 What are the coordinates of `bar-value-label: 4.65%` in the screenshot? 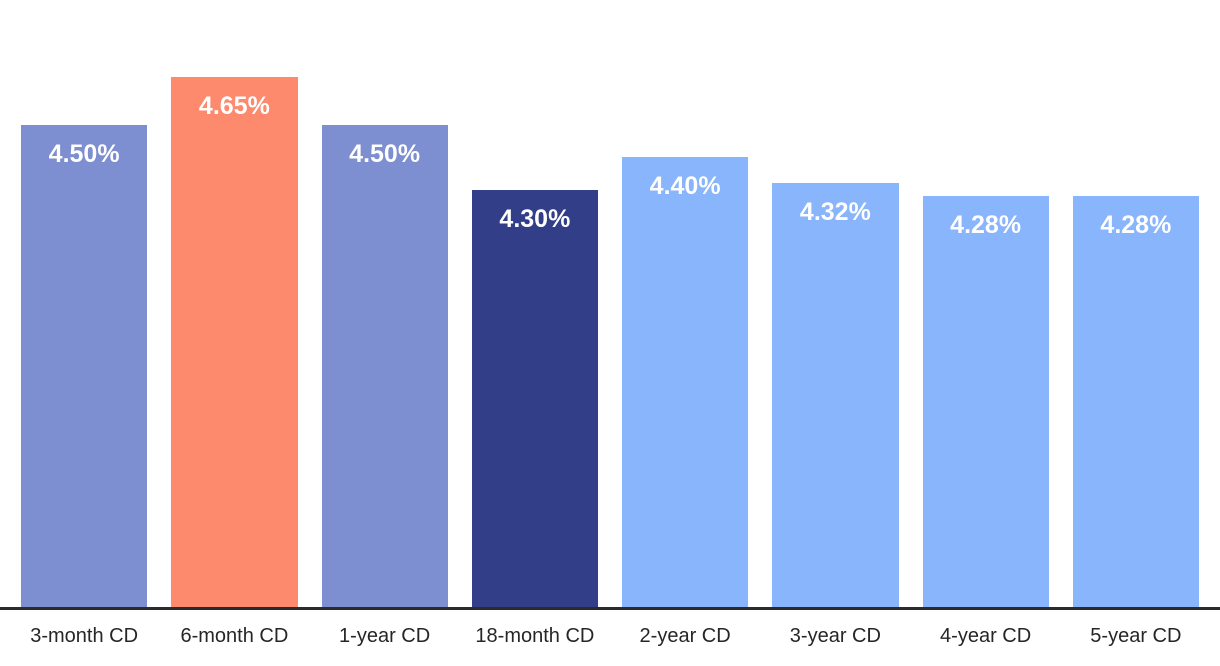 It's located at (234, 106).